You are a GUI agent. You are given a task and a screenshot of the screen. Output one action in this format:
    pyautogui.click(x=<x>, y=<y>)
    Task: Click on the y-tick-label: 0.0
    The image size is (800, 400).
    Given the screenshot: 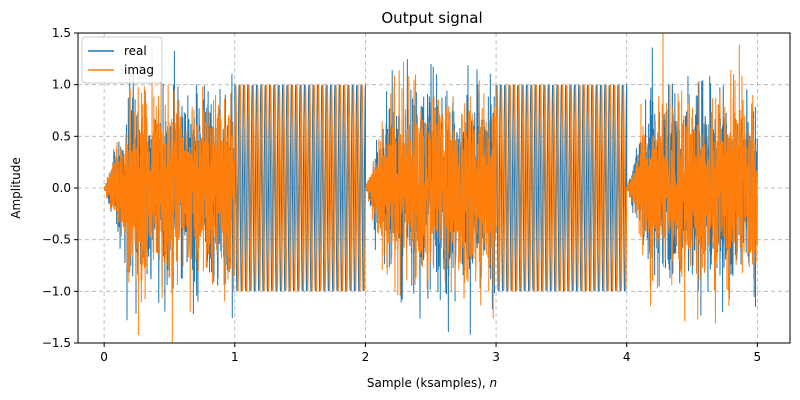 What is the action you would take?
    pyautogui.click(x=61, y=188)
    